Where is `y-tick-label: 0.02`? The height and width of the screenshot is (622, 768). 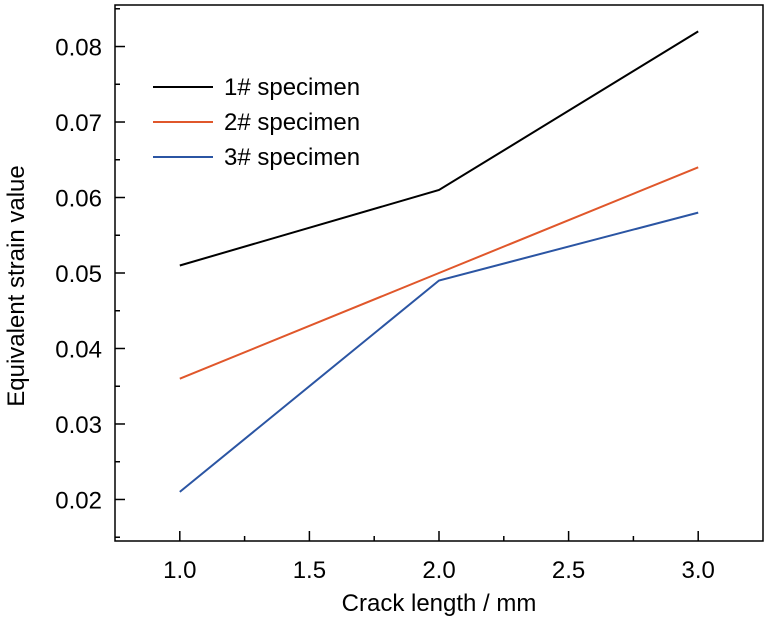
y-tick-label: 0.02 is located at coordinates (78, 500).